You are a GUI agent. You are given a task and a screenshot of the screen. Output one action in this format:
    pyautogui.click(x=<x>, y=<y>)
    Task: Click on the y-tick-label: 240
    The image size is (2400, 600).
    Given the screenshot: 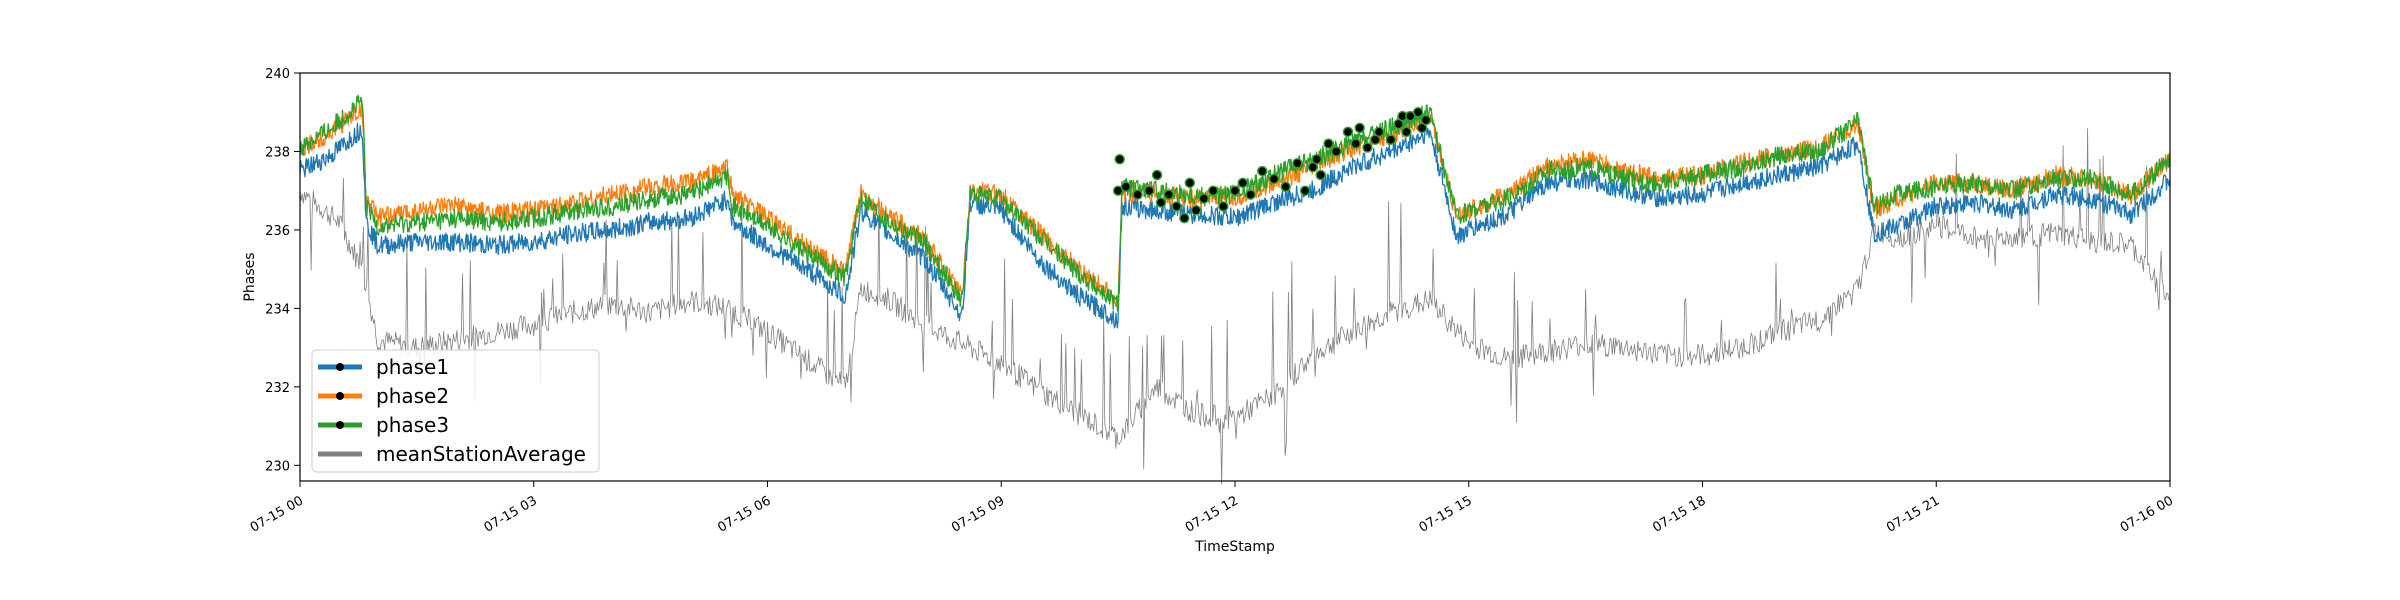 What is the action you would take?
    pyautogui.click(x=277, y=74)
    